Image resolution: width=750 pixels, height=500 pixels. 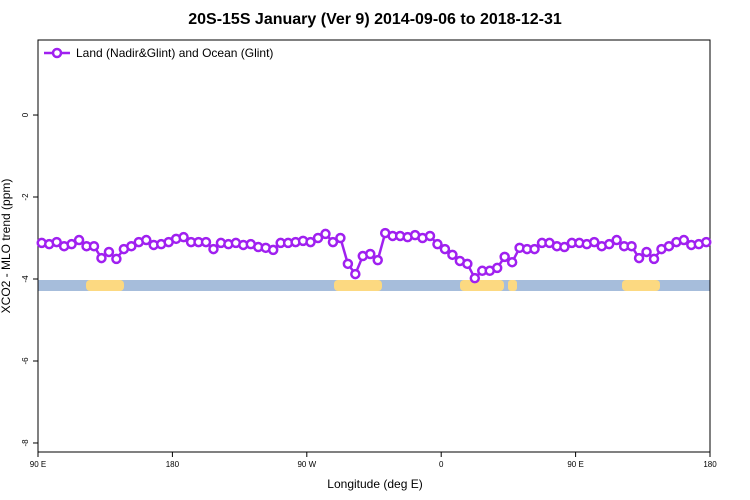 I want to click on y-axis-label: XCO2 - MLO trend (ppm), so click(x=6, y=246).